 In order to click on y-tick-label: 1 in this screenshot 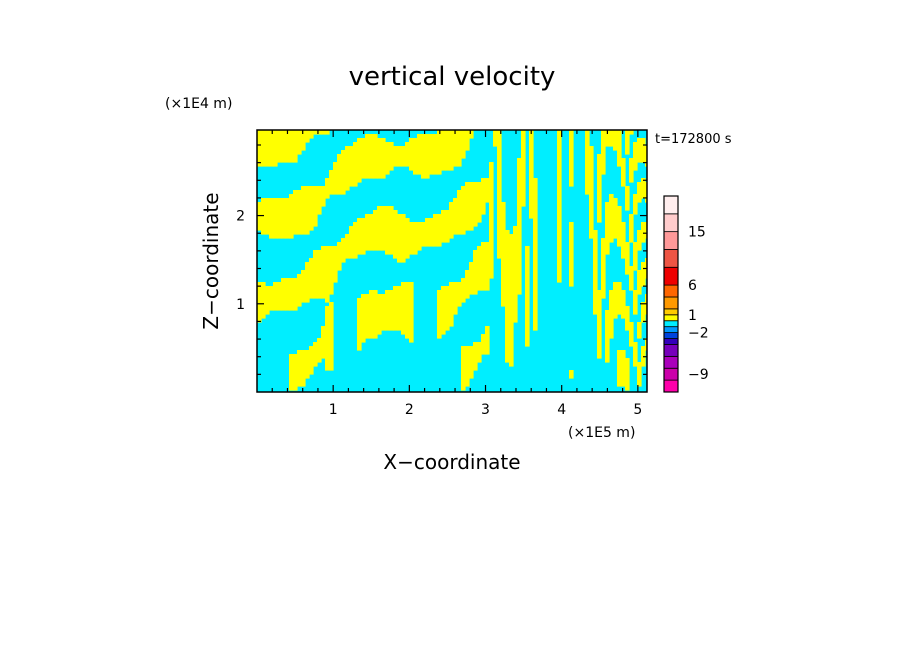, I will do `click(240, 305)`.